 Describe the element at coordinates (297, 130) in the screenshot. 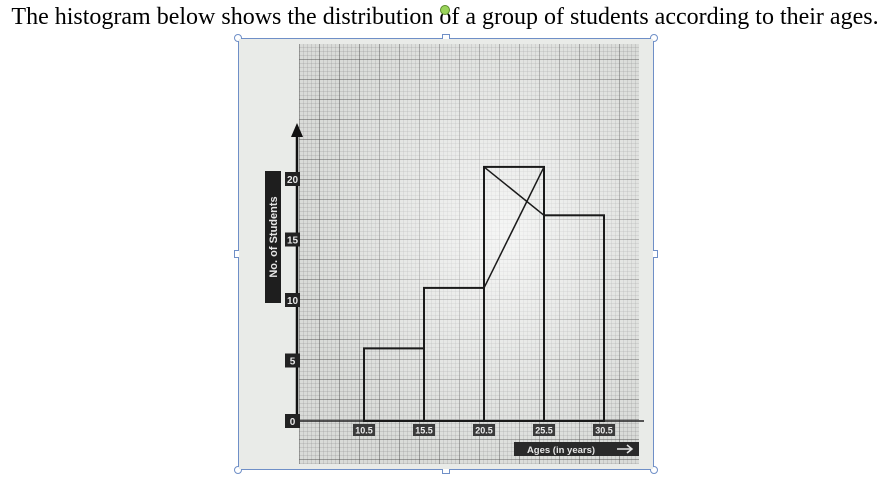

I see `y-axis-arrow` at that location.